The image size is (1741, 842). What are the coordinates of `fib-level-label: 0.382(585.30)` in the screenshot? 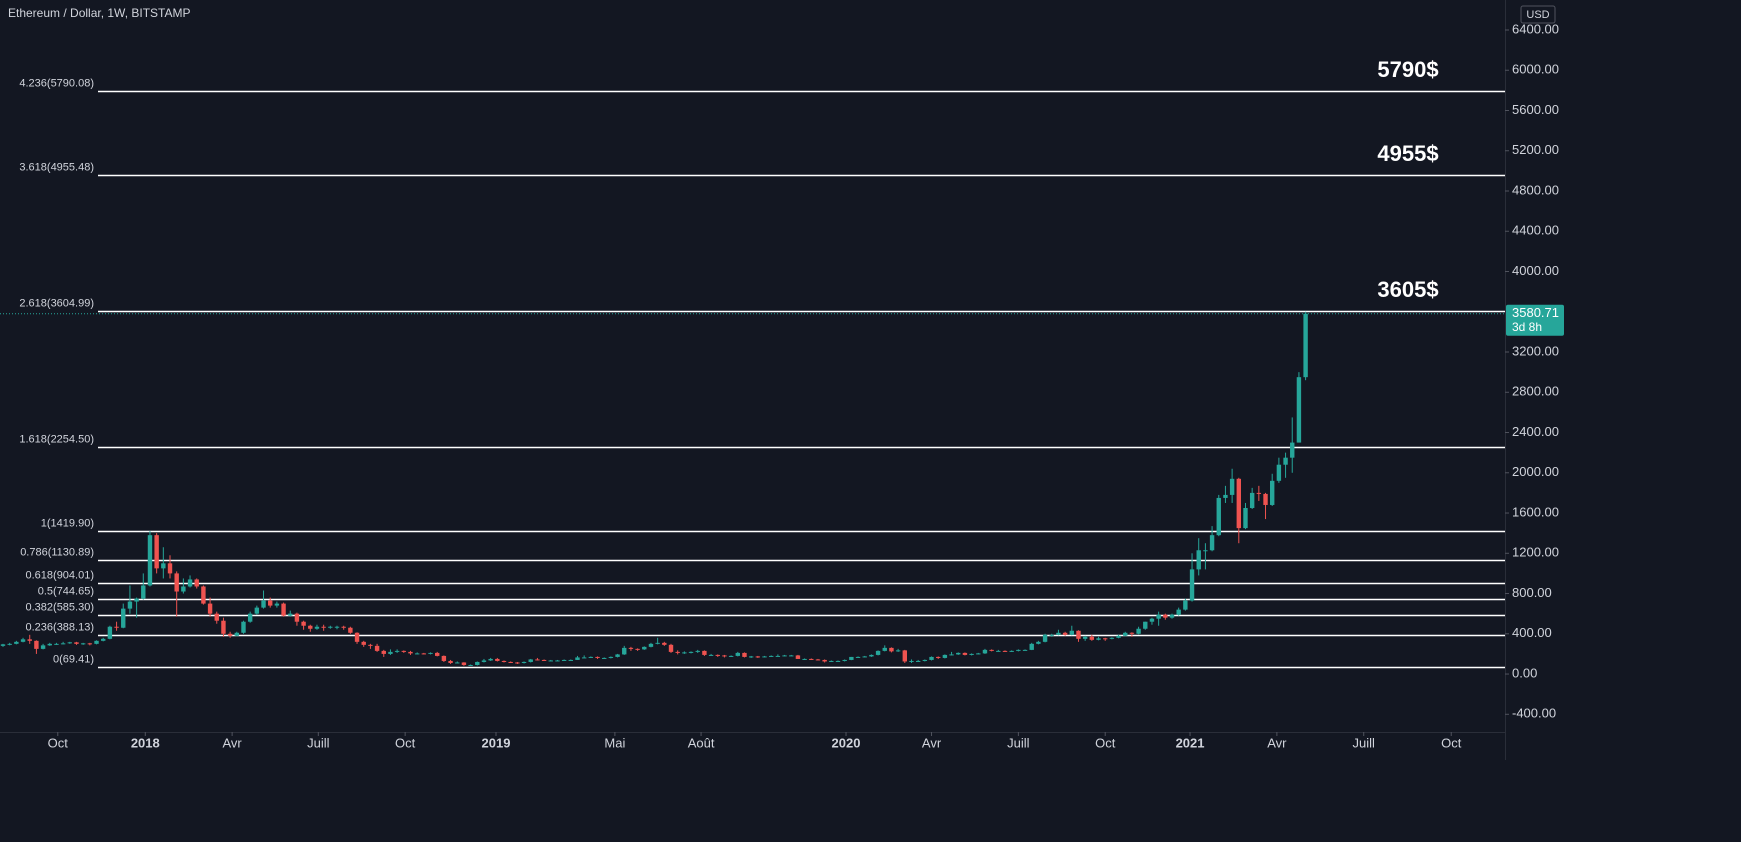 It's located at (60, 607).